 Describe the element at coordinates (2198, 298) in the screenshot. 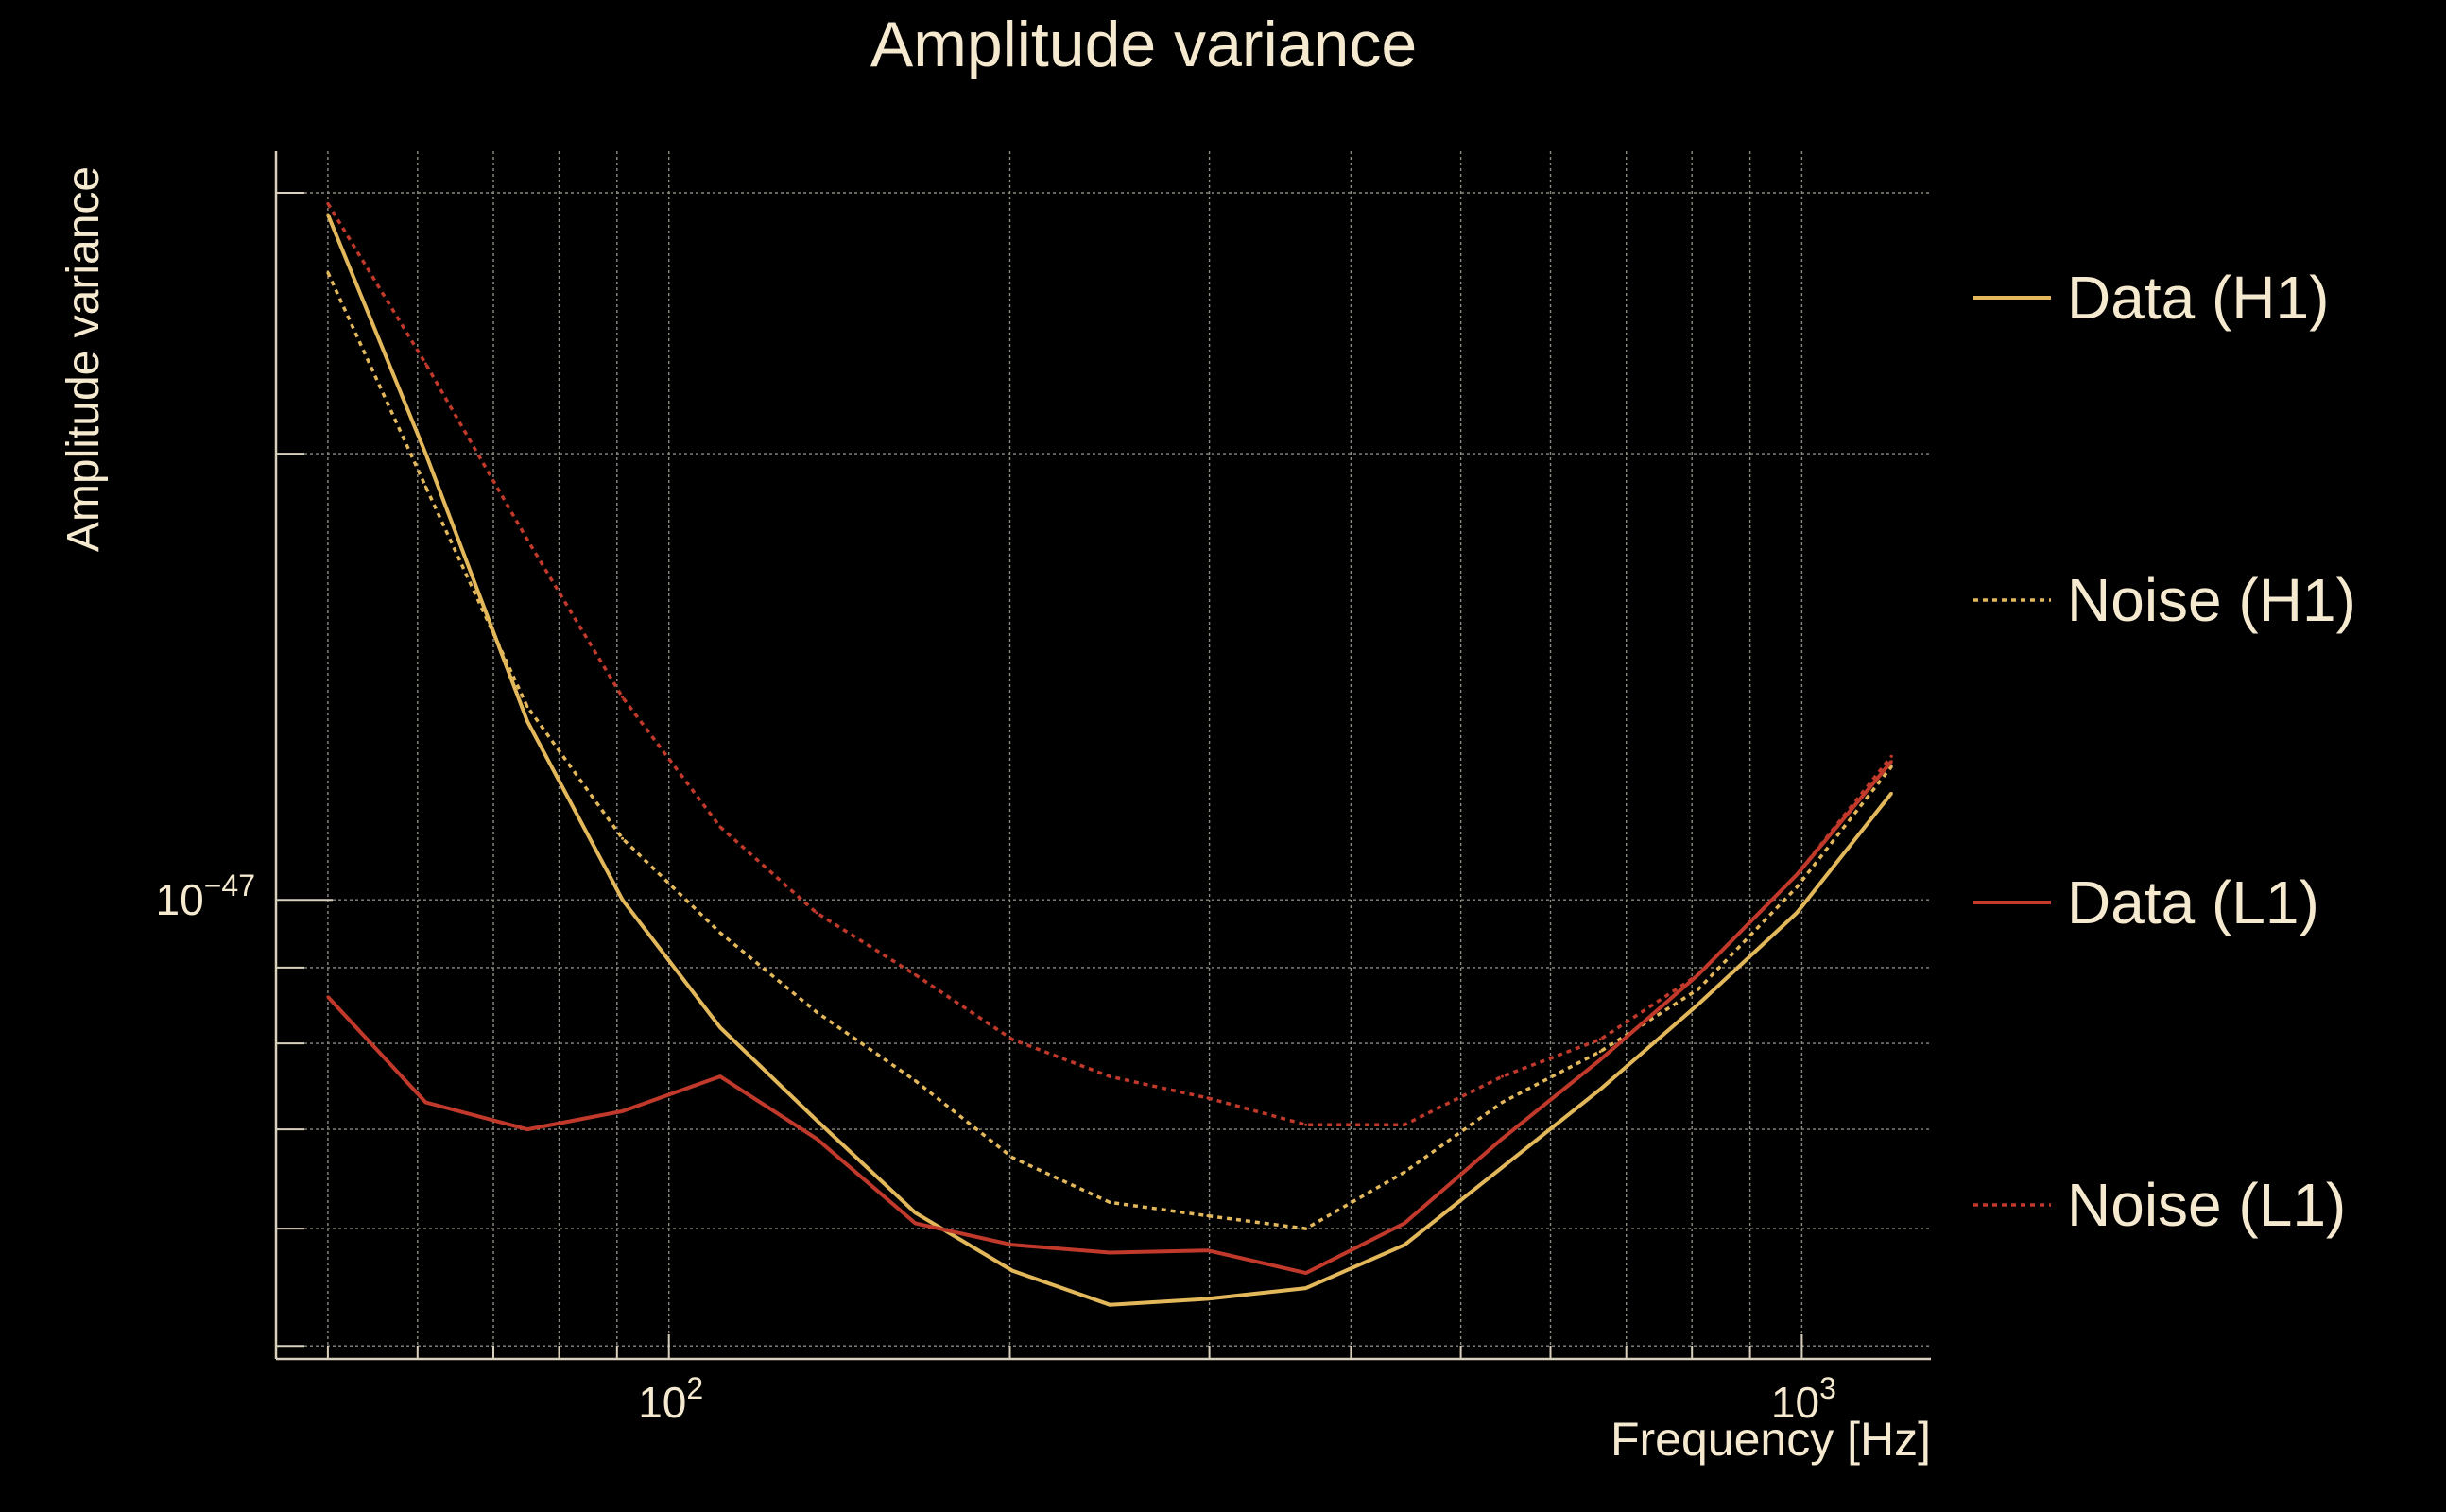

I see `legend-label: Data (H1)` at that location.